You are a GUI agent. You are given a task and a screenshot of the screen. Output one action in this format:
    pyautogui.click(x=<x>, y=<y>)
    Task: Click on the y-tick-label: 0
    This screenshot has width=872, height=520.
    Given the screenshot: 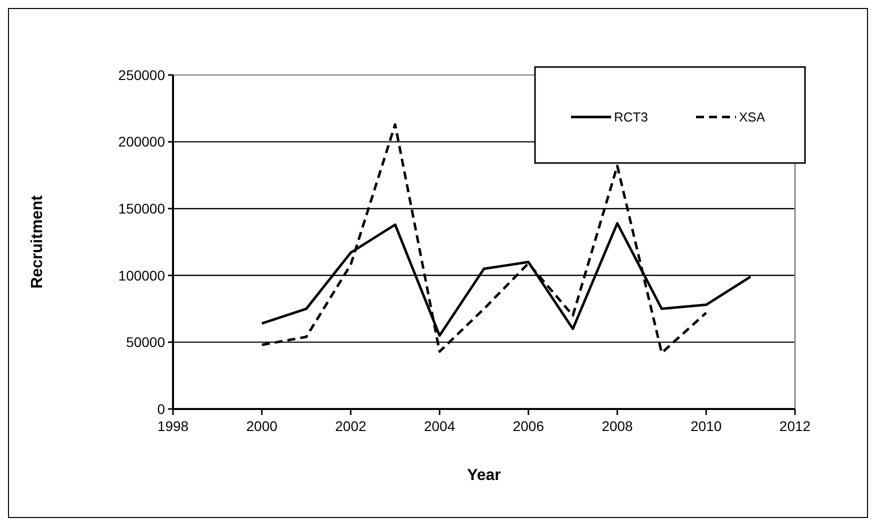 What is the action you would take?
    pyautogui.click(x=161, y=408)
    